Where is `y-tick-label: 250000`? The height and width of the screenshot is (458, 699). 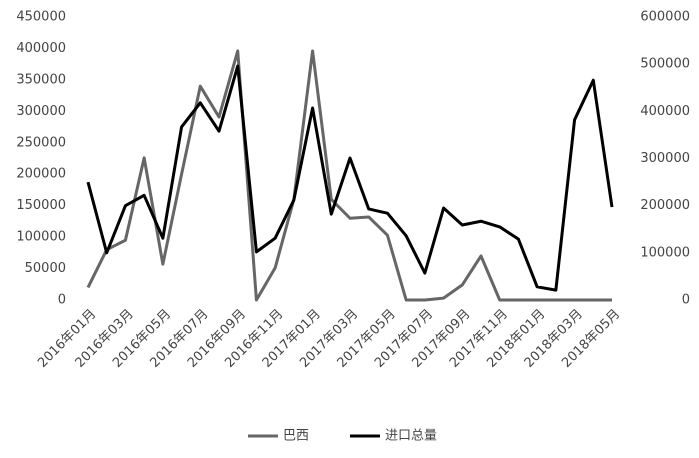
y-tick-label: 250000 is located at coordinates (41, 142).